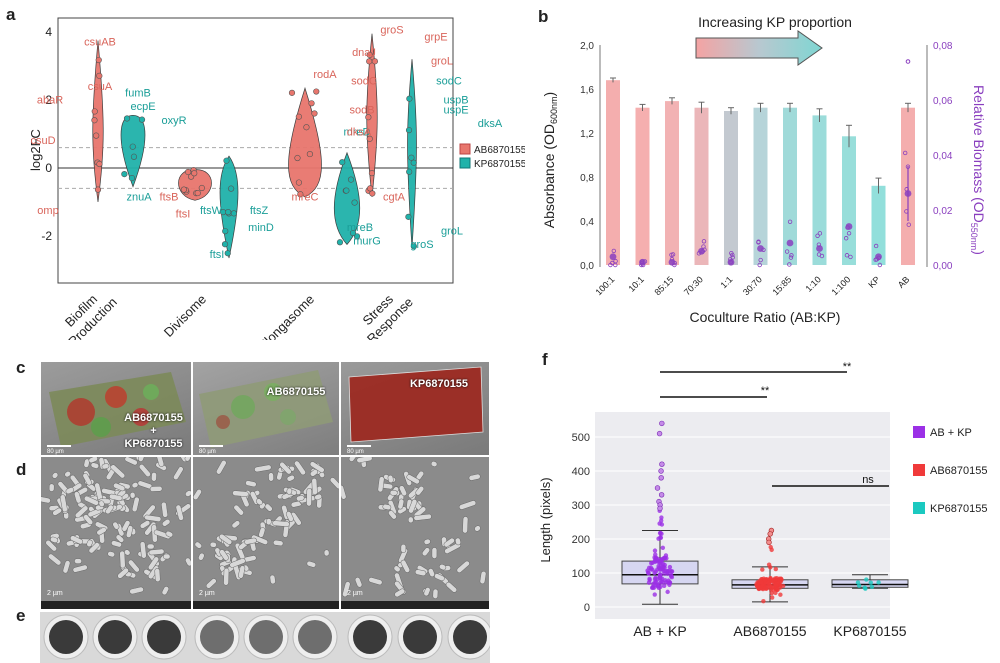 This screenshot has height=663, width=1000. Describe the element at coordinates (207, 452) in the screenshot. I see `scale-bar-label: 80 µm` at that location.